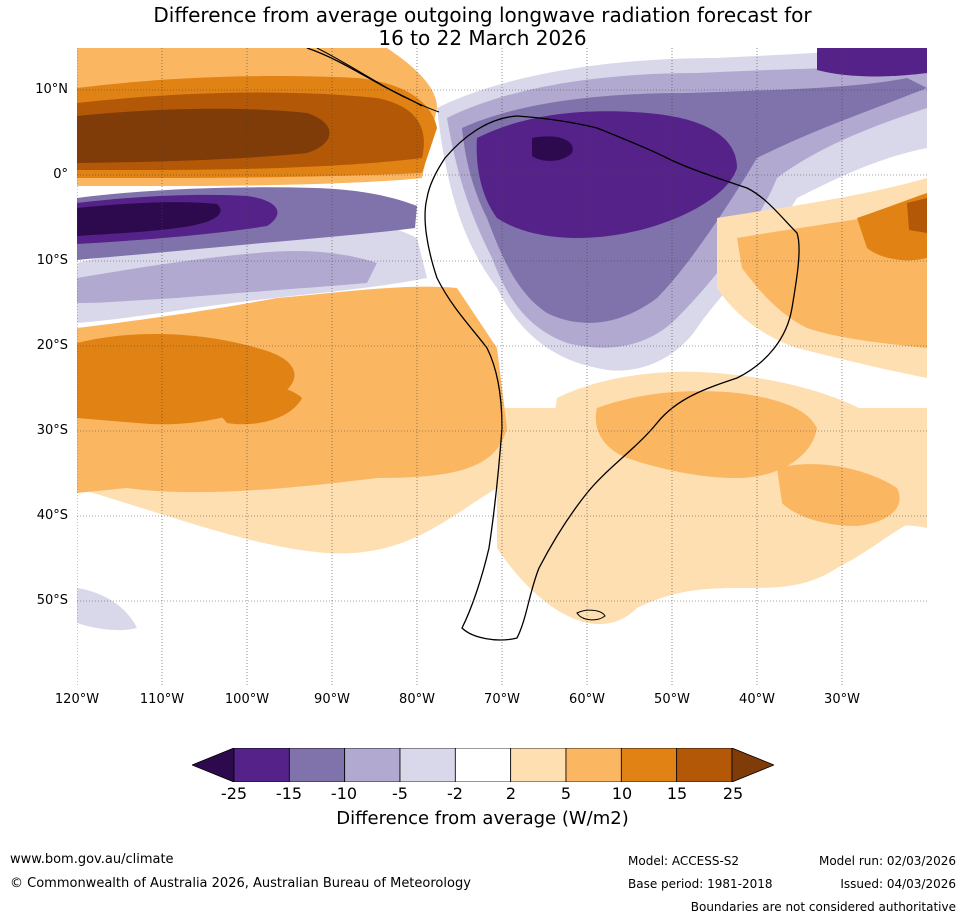 The image size is (965, 919). What do you see at coordinates (52, 260) in the screenshot?
I see `lat-label-10s: 10°S` at bounding box center [52, 260].